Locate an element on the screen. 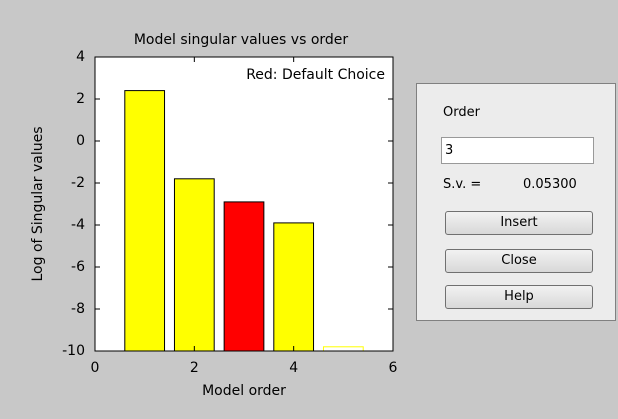 The height and width of the screenshot is (419, 618). annotation: Red: Default Choice is located at coordinates (315, 75).